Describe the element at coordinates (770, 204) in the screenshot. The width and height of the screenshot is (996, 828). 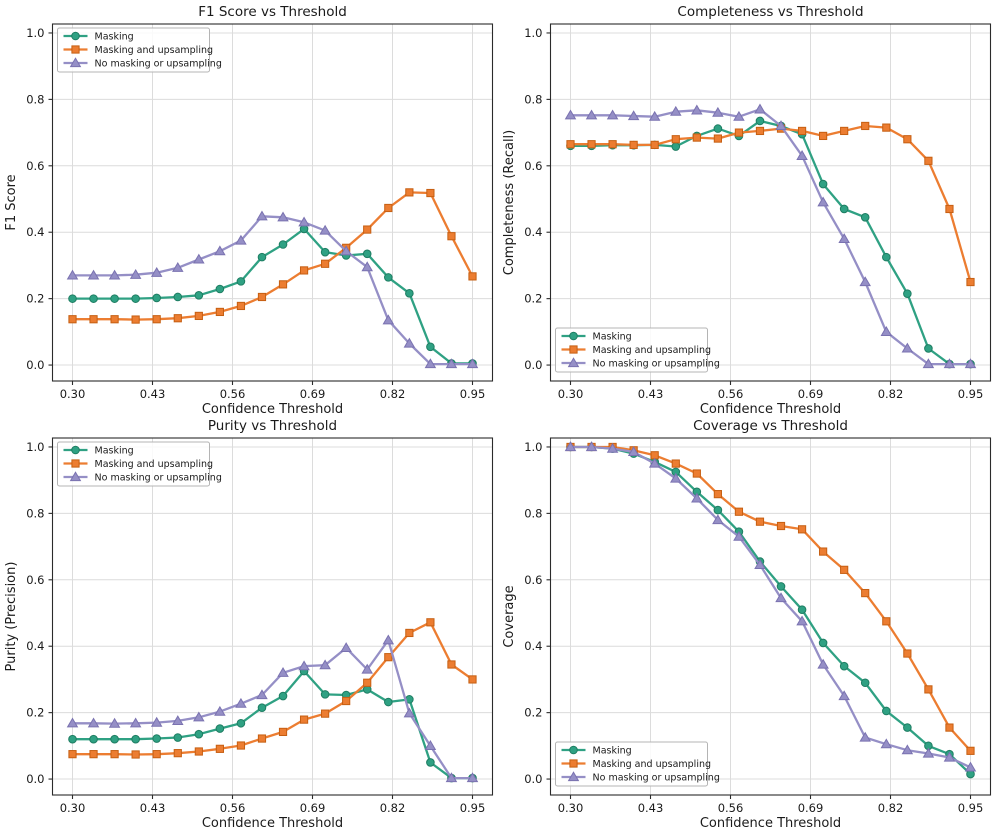
I see `series-square` at that location.